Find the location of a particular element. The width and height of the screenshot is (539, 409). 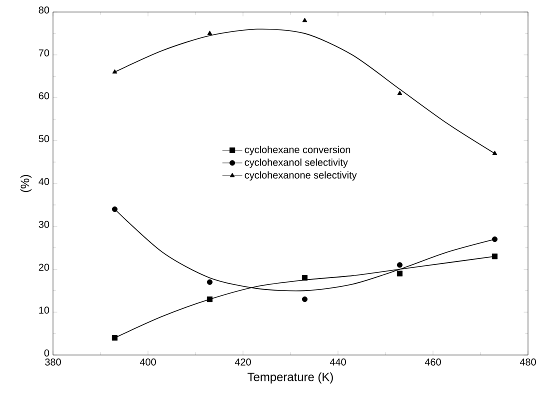

x-tick-label: 460 is located at coordinates (432, 362).